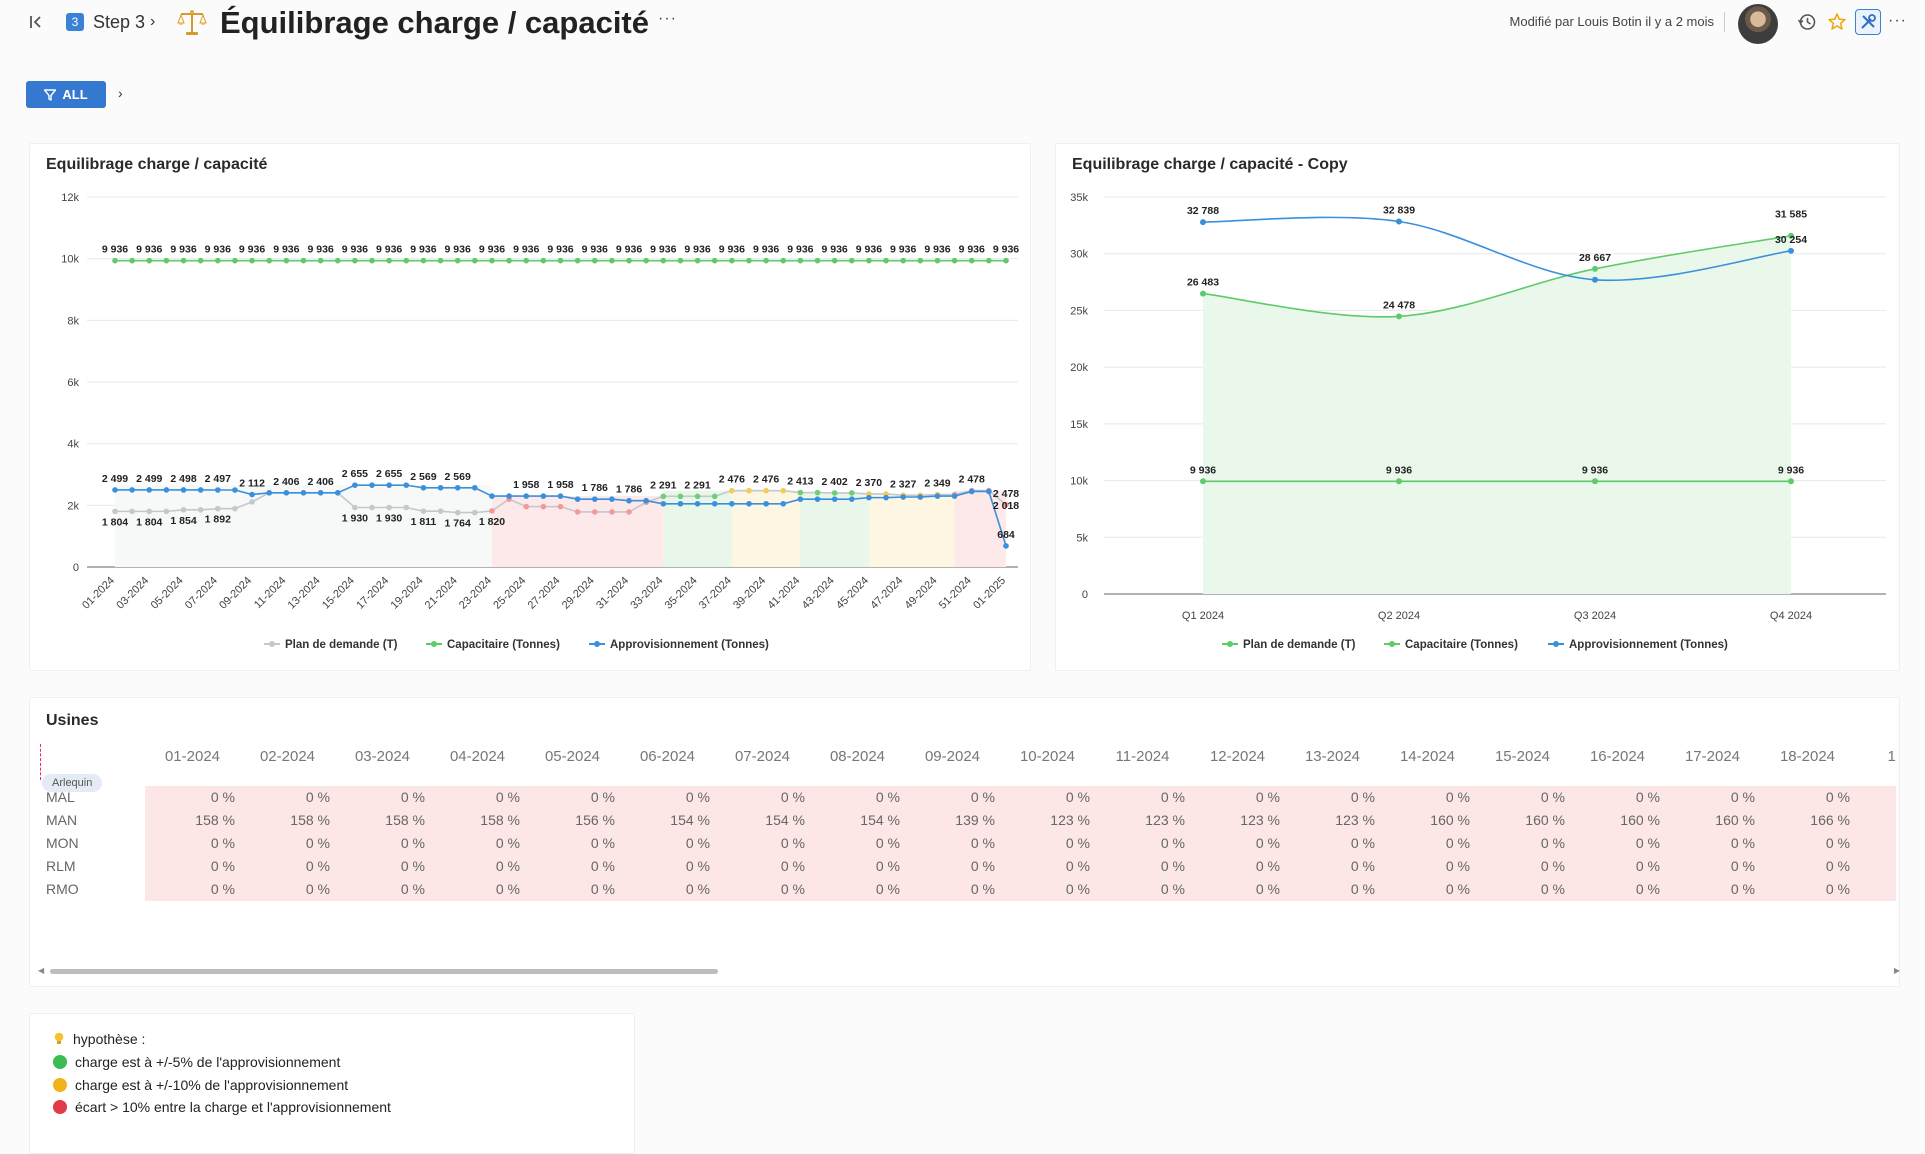  Describe the element at coordinates (762, 756) in the screenshot. I see `column-header: 07-2024` at that location.